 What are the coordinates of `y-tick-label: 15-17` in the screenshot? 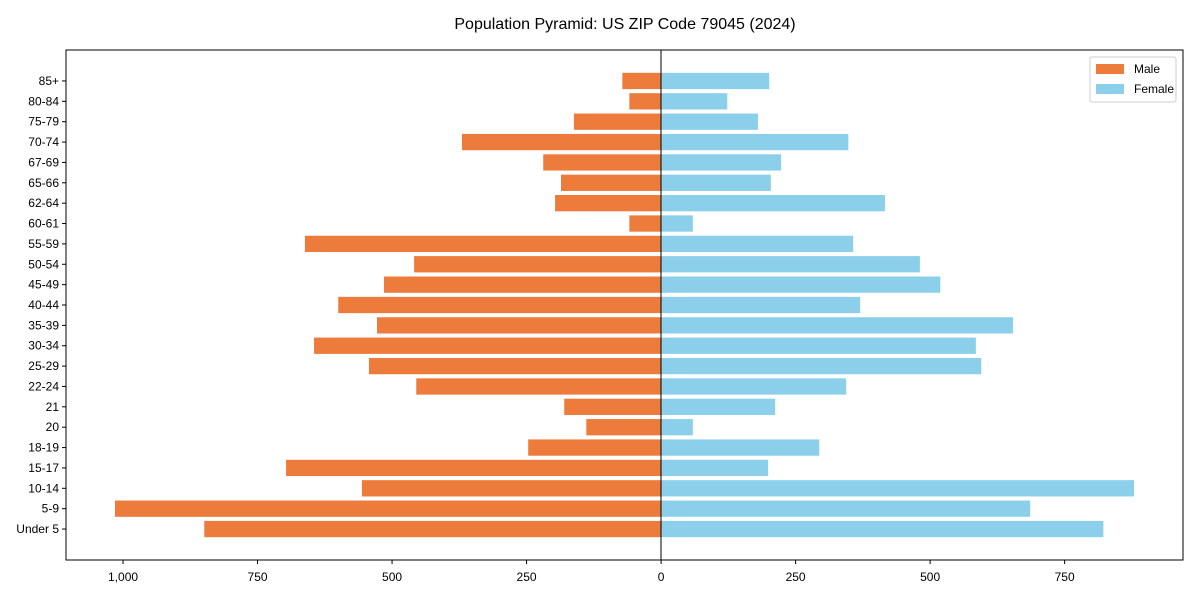 It's located at (43, 468).